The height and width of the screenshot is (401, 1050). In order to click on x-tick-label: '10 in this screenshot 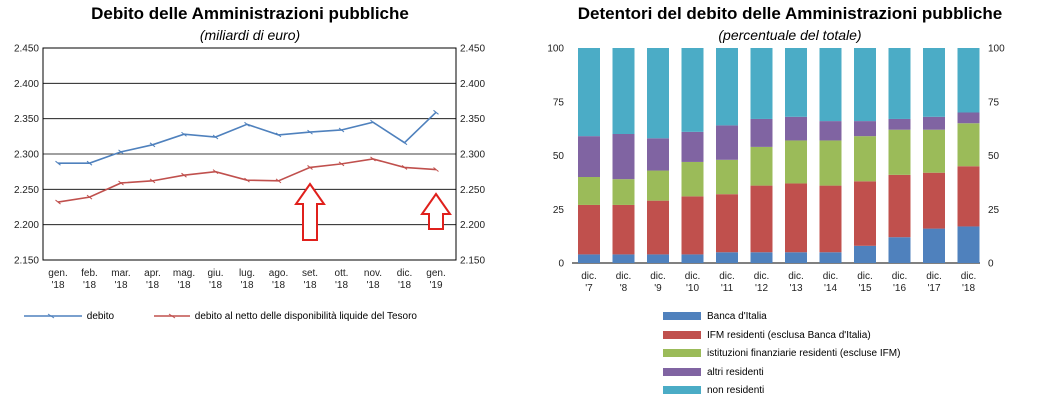, I will do `click(692, 288)`.